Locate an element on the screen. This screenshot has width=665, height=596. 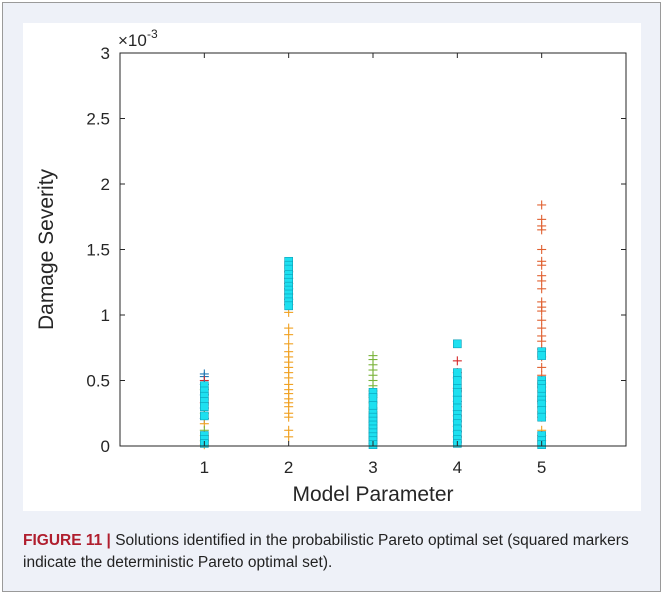
x-tick-label: 5 is located at coordinates (541, 467).